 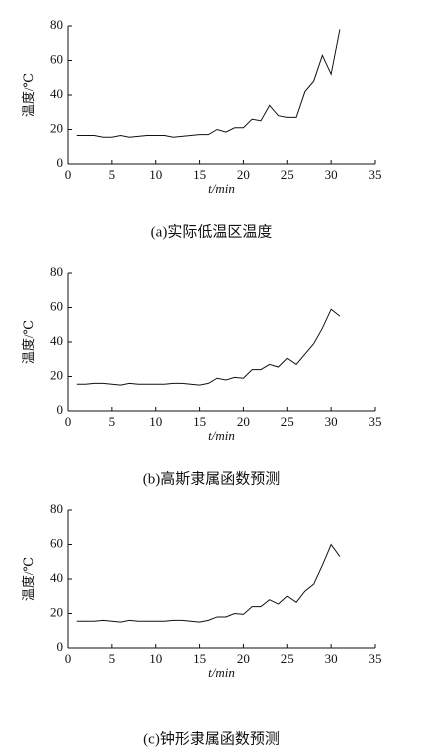 I want to click on caption: (c)钟形隶属函数预测, so click(x=211, y=738).